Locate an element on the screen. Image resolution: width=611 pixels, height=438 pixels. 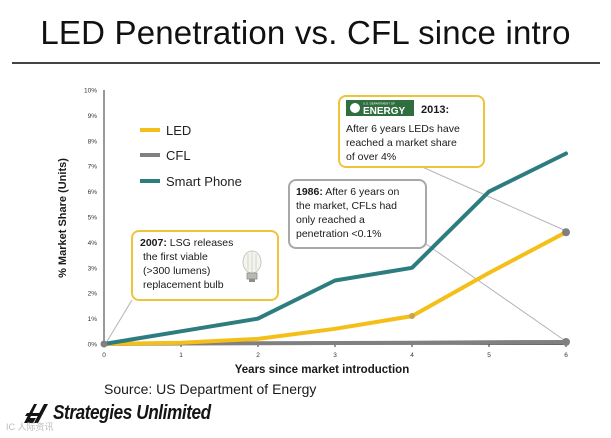
cfl-1986-text-1: After 6 years on is located at coordinates (362, 192).